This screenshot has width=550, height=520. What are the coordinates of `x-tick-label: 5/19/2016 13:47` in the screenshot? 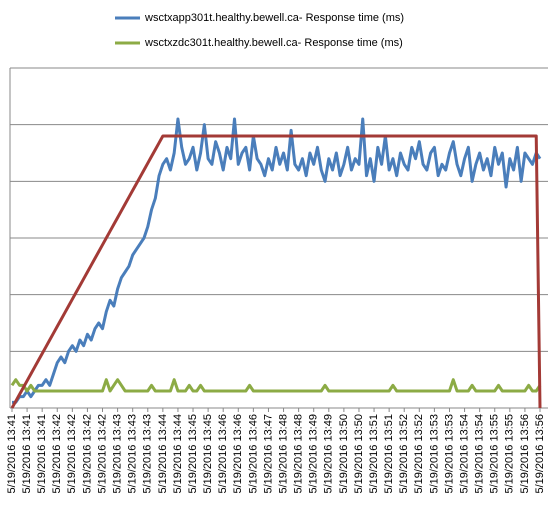 It's located at (268, 454).